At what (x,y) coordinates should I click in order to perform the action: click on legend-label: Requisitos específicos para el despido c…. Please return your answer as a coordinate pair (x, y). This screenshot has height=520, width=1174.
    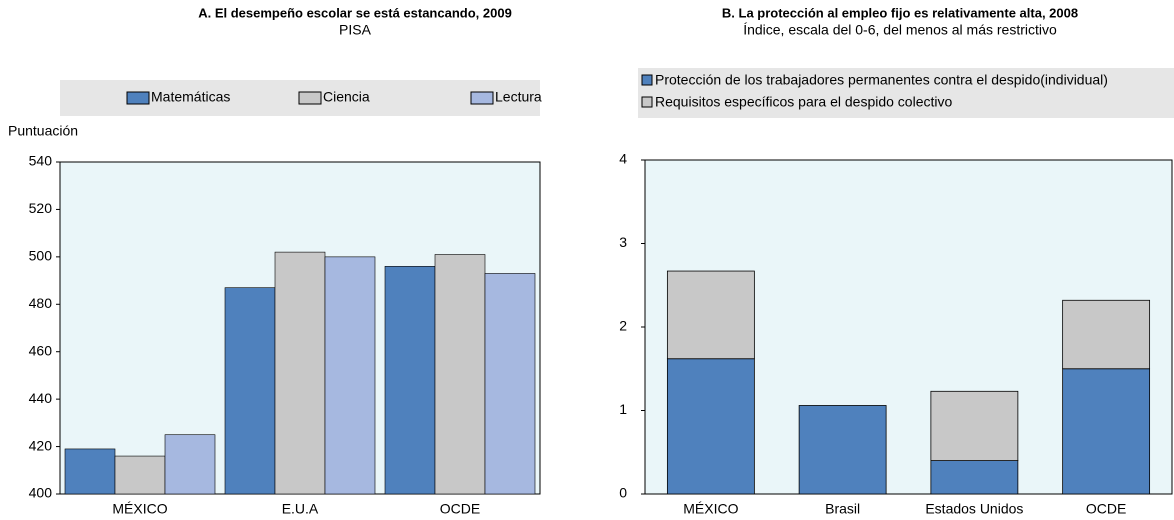
    Looking at the image, I should click on (803, 102).